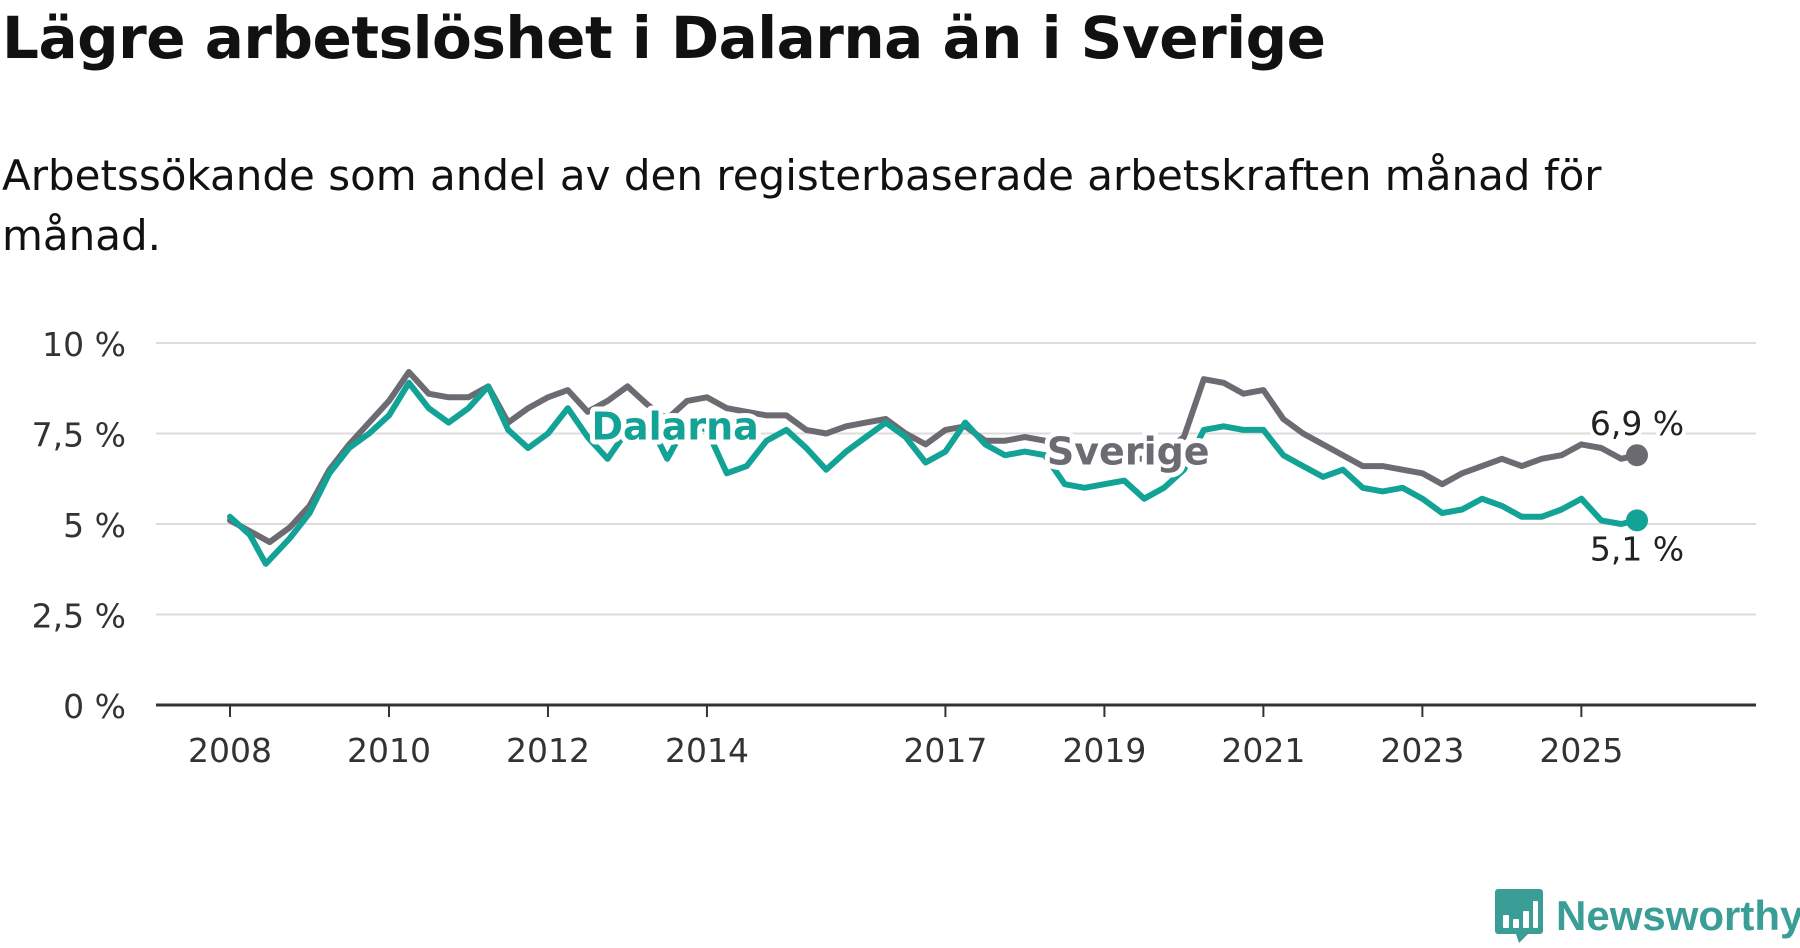 Image resolution: width=1800 pixels, height=948 pixels. Describe the element at coordinates (675, 426) in the screenshot. I see `series-label-dalarna: Dalarna` at that location.